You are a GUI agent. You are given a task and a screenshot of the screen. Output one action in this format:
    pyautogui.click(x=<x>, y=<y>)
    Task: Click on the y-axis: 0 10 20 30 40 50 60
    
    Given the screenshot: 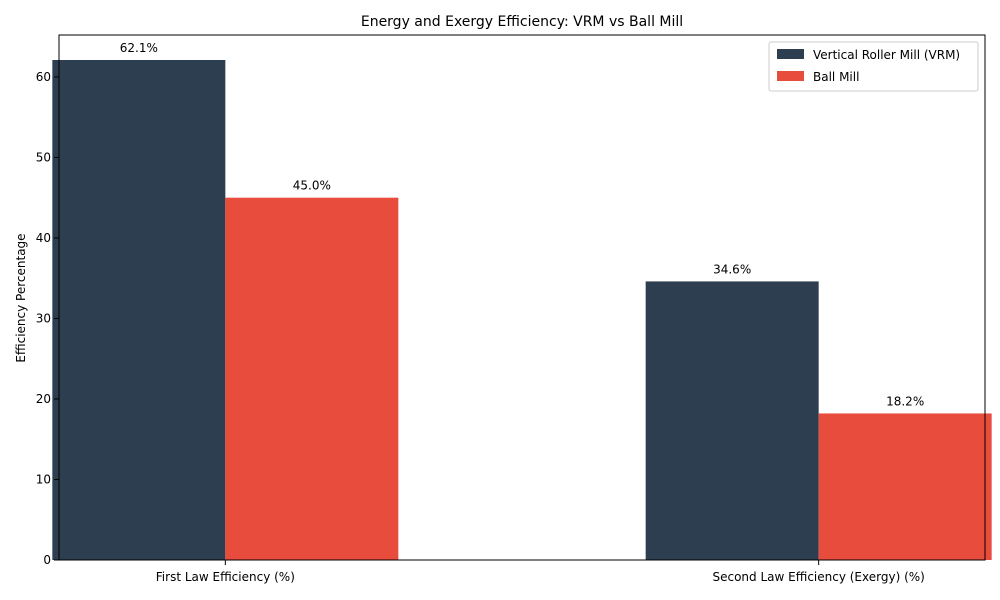 What is the action you would take?
    pyautogui.click(x=47, y=318)
    